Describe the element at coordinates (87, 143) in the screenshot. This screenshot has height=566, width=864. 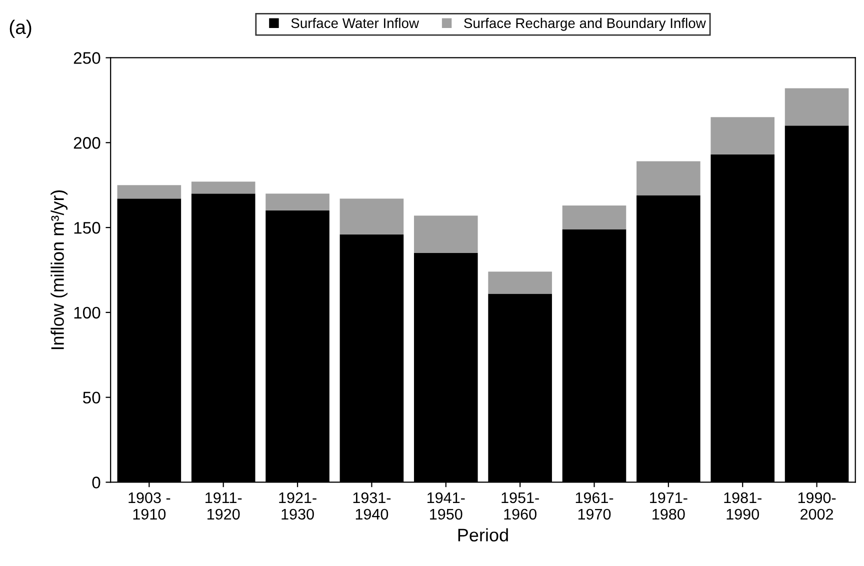
I see `y-tick-label: 200` at that location.